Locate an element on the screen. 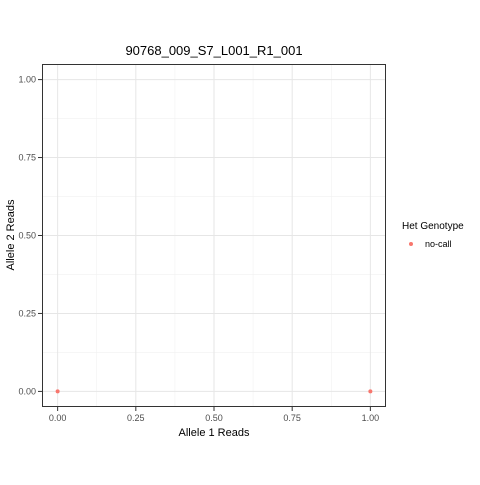 The height and width of the screenshot is (485, 480). legend: Het Genotype no-call is located at coordinates (433, 235).